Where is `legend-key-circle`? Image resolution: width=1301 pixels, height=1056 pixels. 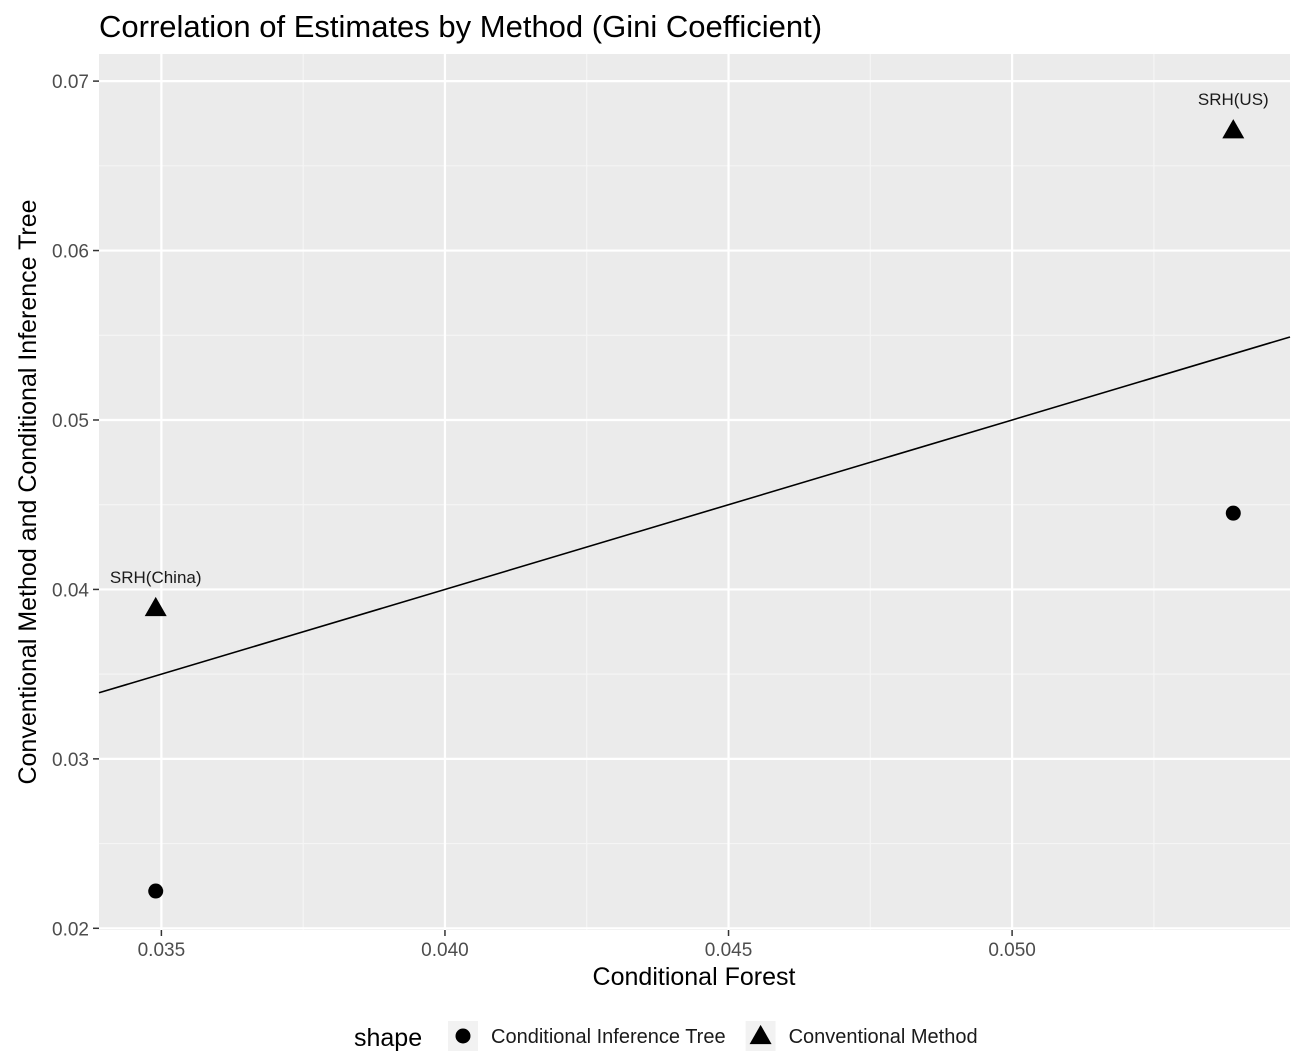 legend-key-circle is located at coordinates (463, 1036).